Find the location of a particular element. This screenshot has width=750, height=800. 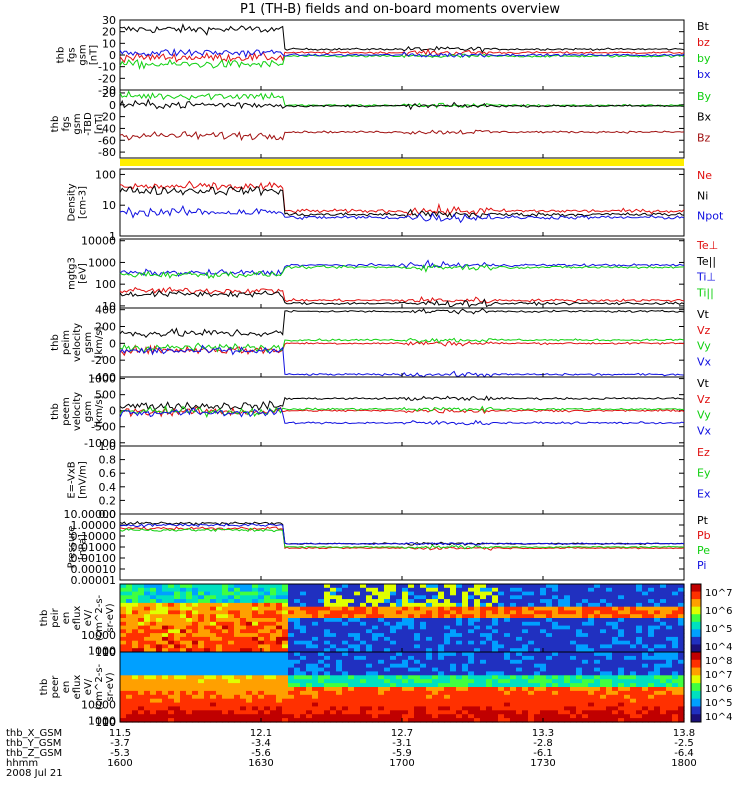

colorbar-segment is located at coordinates (696, 671).